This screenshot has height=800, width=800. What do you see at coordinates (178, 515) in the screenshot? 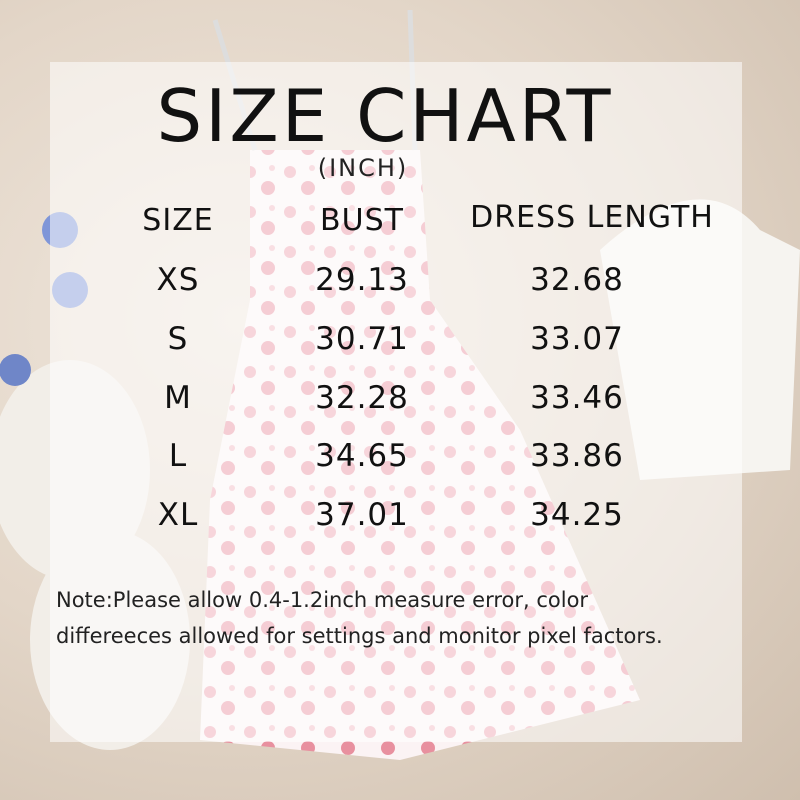
I see `cell-size: XL` at bounding box center [178, 515].